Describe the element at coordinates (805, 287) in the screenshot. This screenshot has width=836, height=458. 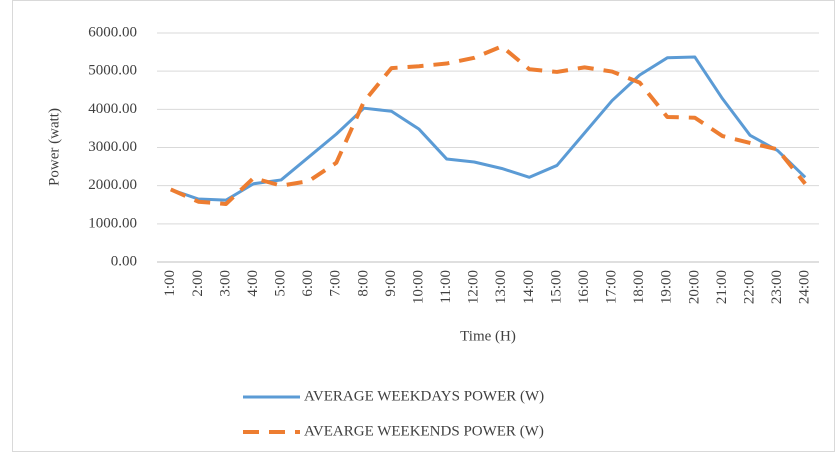
I see `x-tick-label: 24:00` at that location.